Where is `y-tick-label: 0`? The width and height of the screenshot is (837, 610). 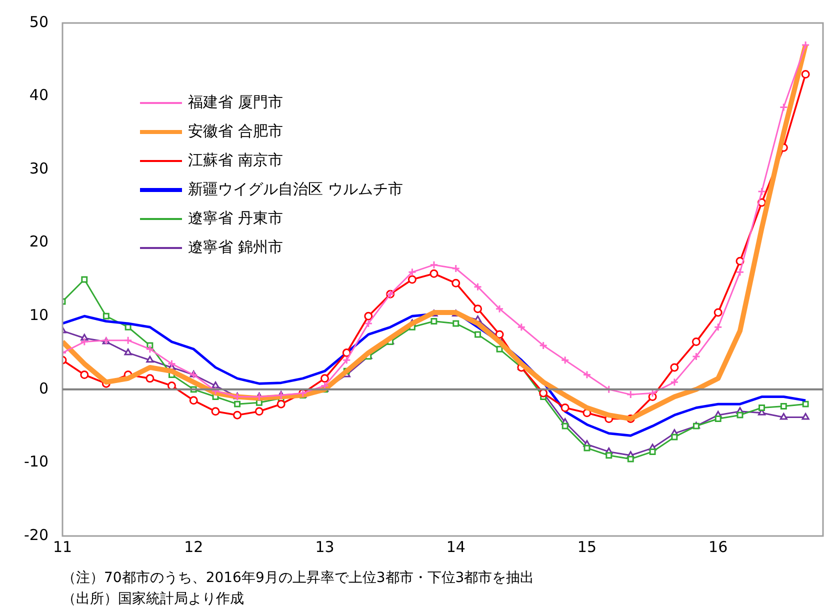
y-tick-label: 0 is located at coordinates (43, 388).